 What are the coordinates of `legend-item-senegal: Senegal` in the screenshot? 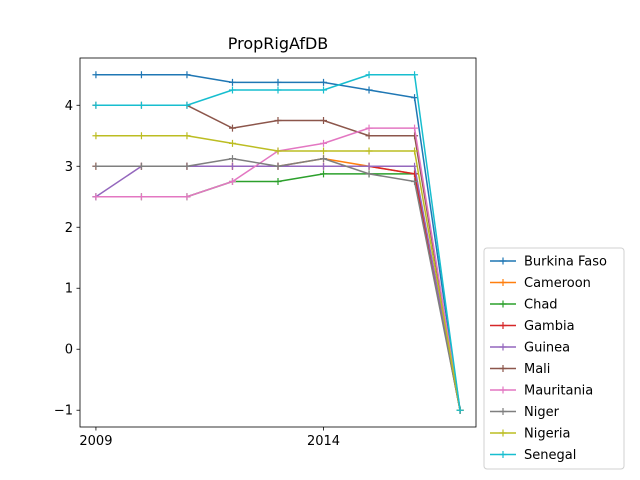 It's located at (533, 455).